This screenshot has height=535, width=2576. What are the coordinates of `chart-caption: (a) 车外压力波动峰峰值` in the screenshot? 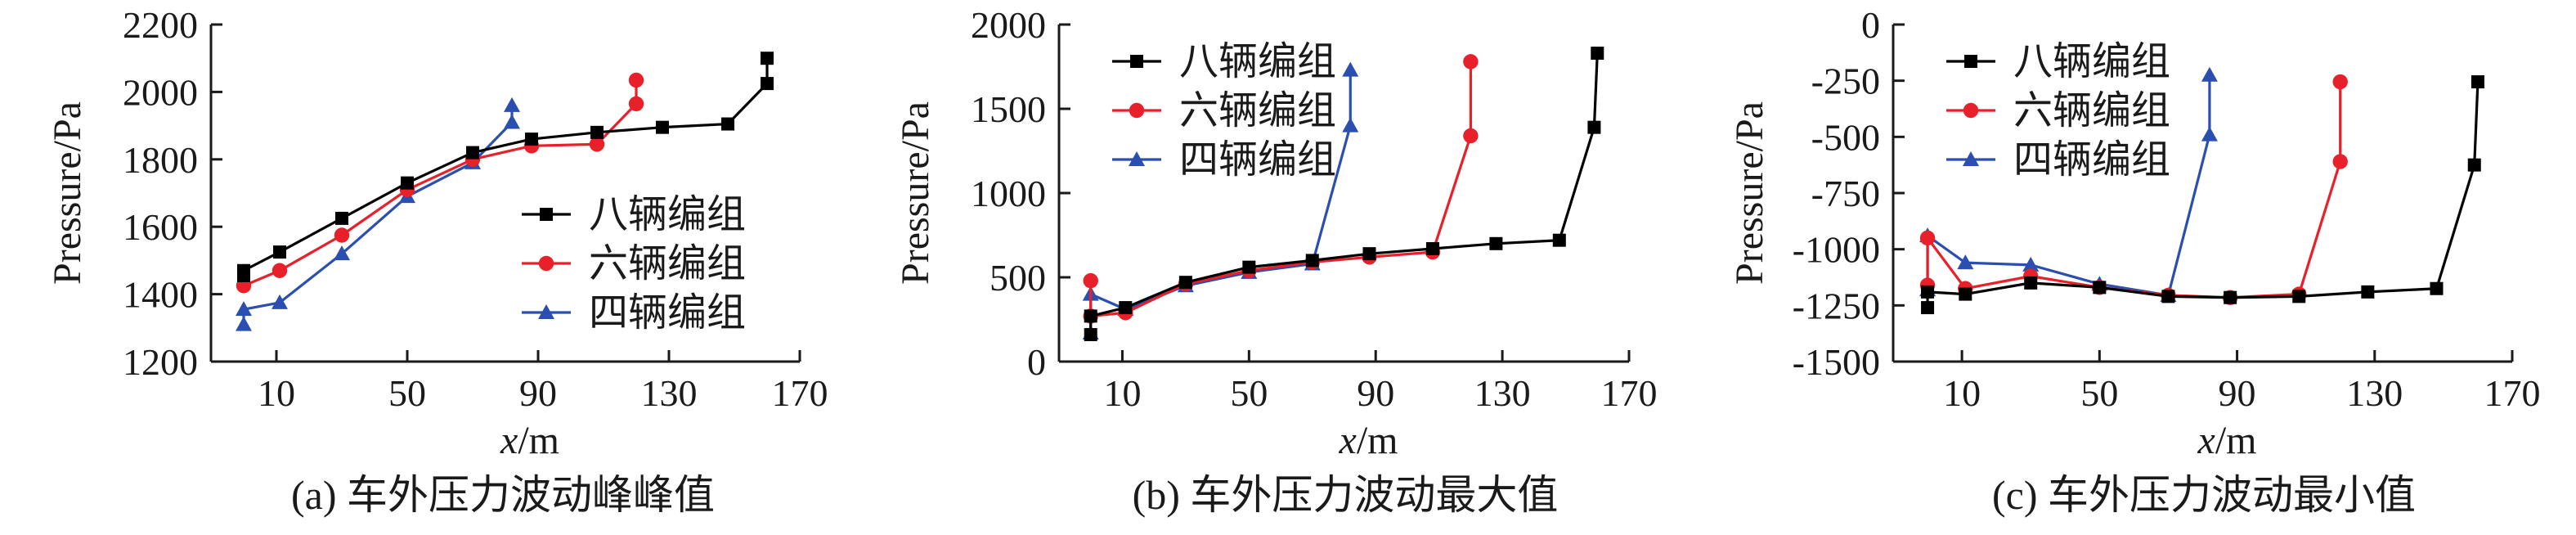 It's located at (503, 495).